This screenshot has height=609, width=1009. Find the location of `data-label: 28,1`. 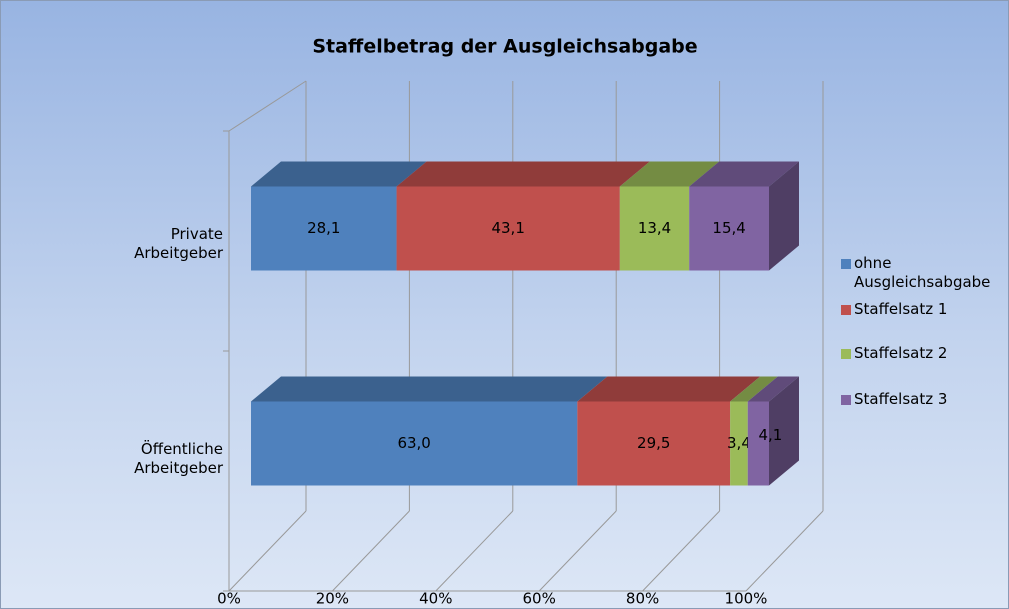

data-label: 28,1 is located at coordinates (323, 228).